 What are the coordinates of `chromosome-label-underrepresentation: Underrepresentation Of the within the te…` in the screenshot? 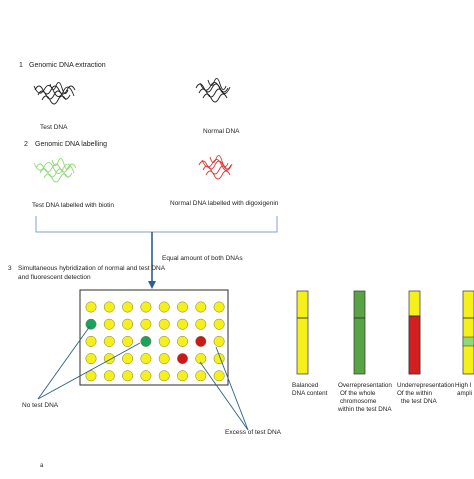 It's located at (426, 393).